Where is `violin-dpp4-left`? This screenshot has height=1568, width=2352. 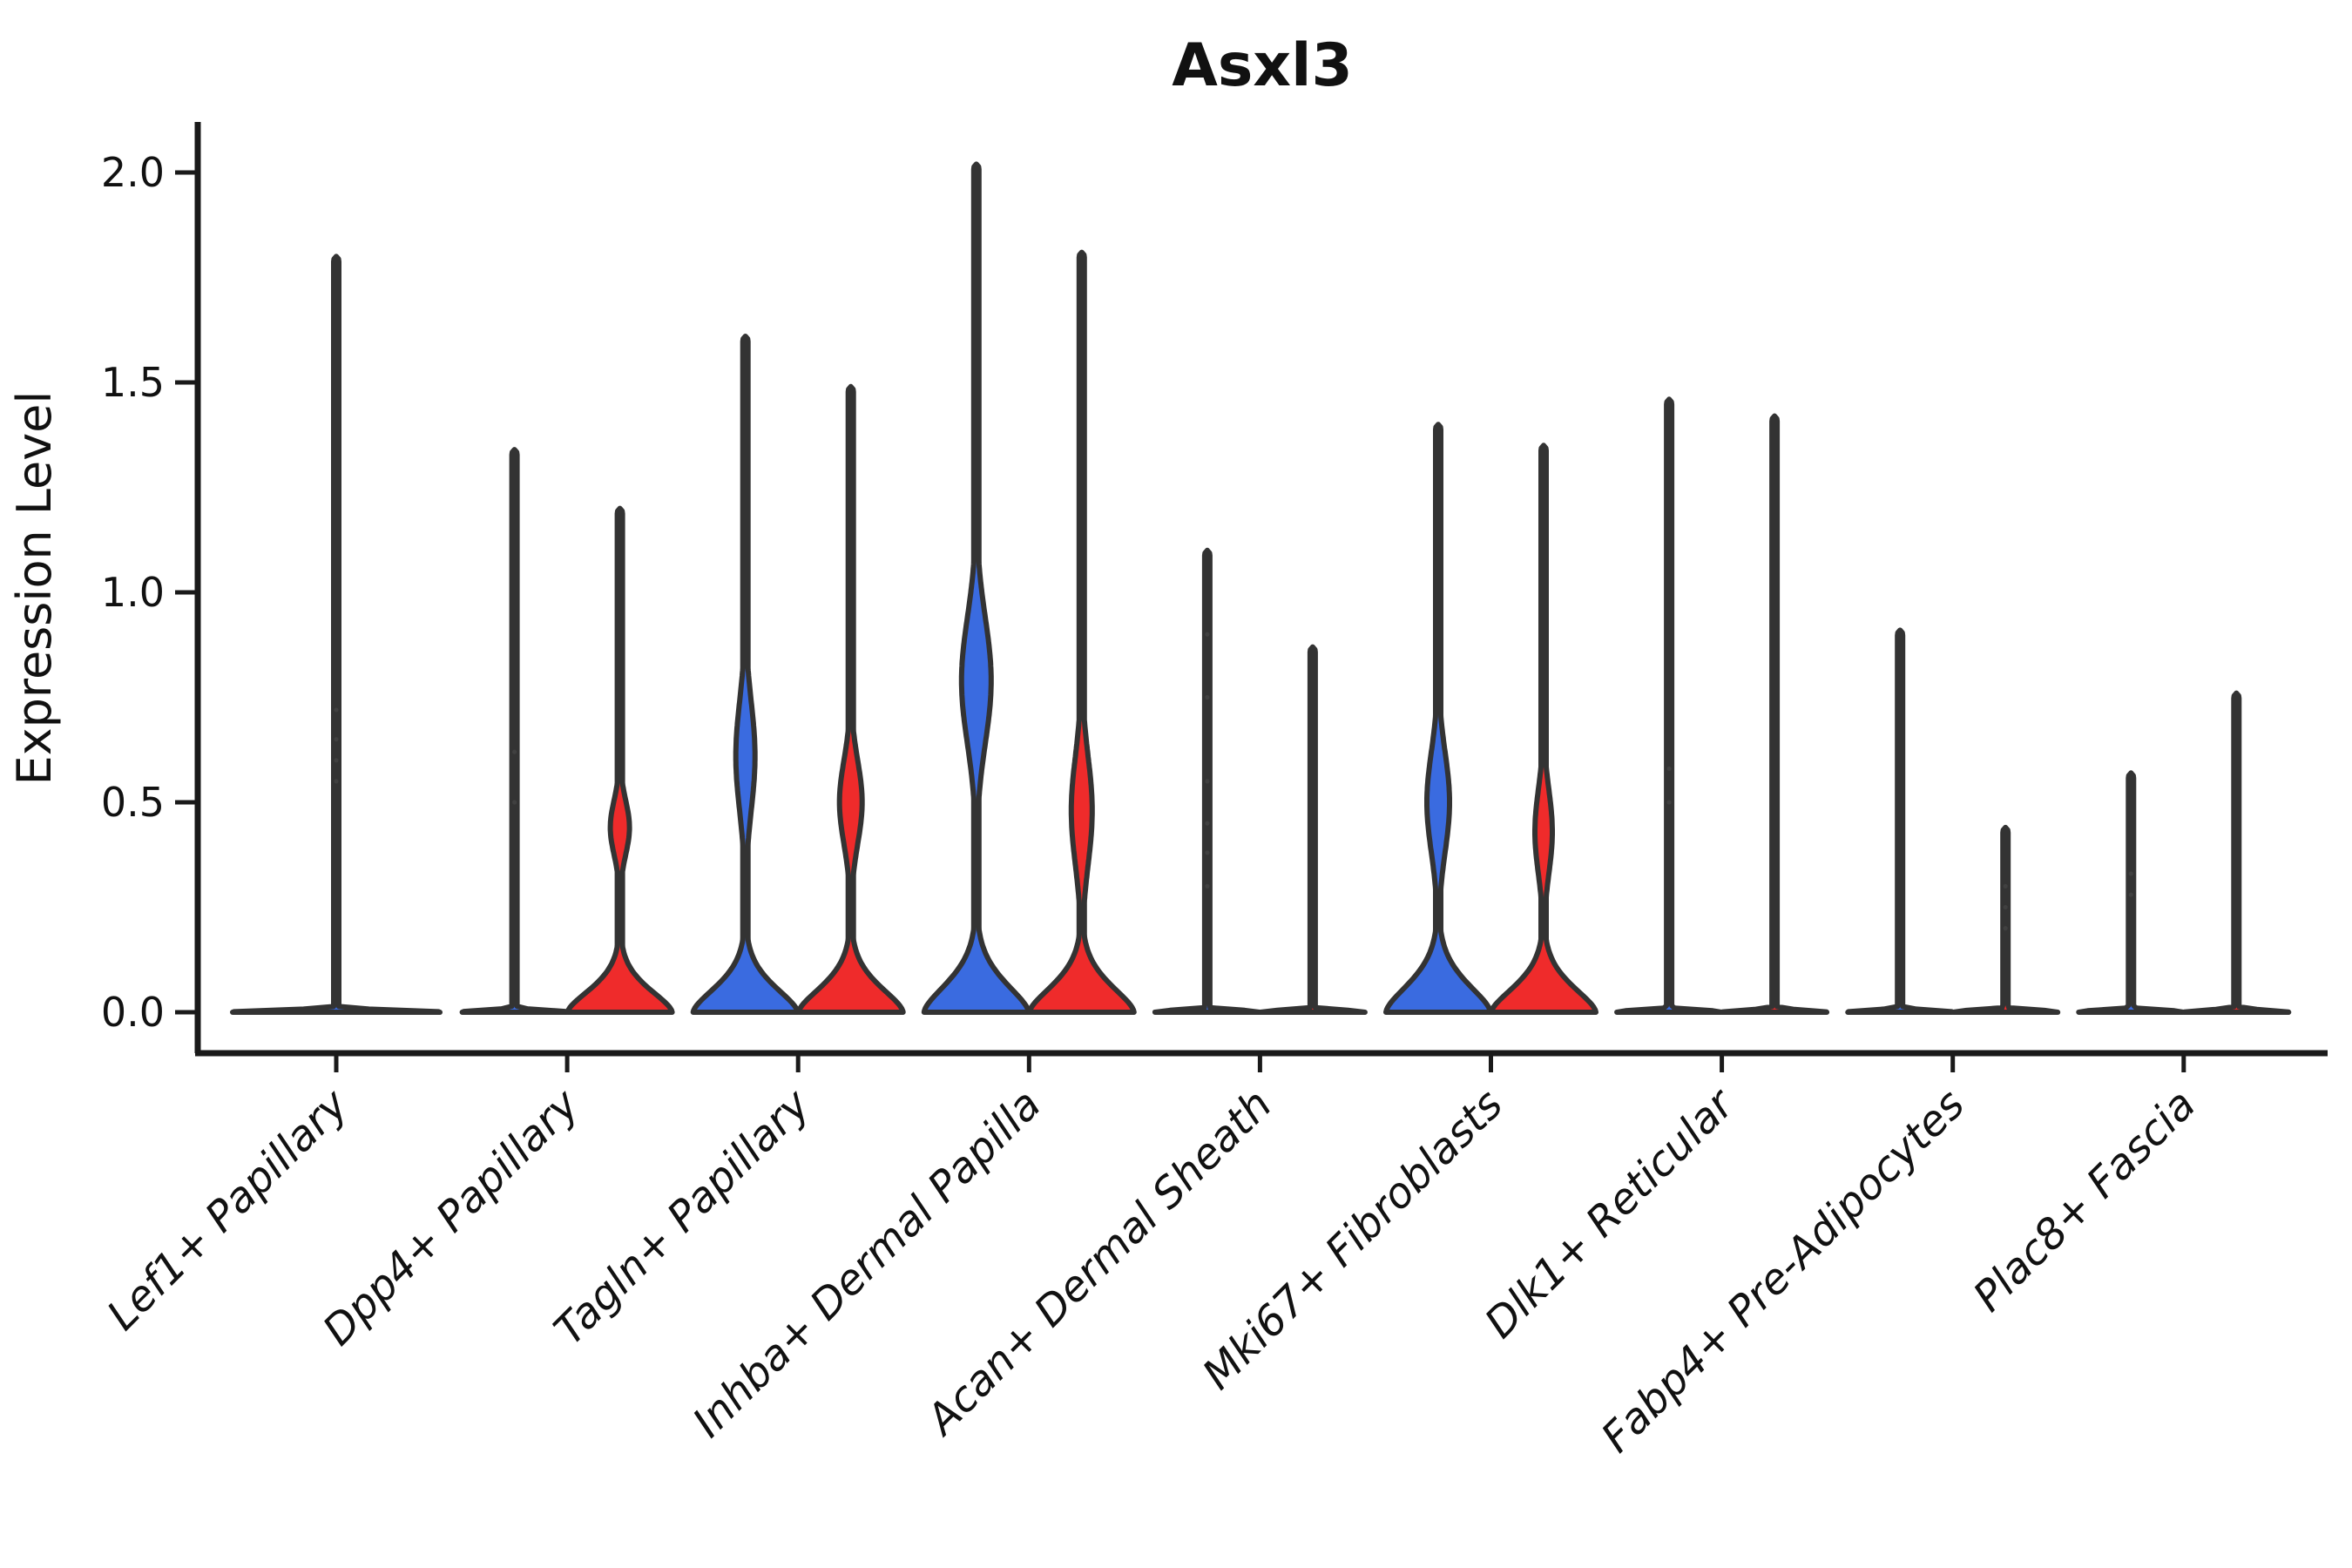 violin-dpp4-left is located at coordinates (514, 731).